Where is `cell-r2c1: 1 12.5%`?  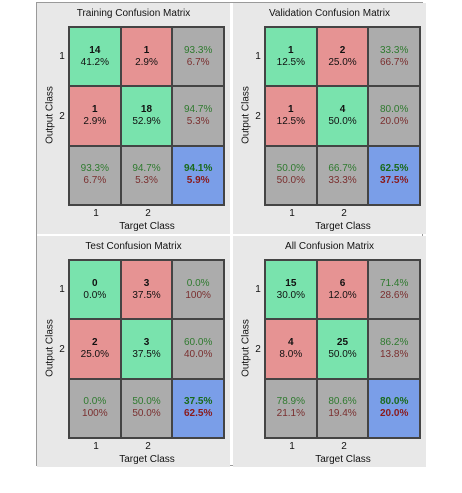
cell-r2c1: 1 12.5% is located at coordinates (291, 116).